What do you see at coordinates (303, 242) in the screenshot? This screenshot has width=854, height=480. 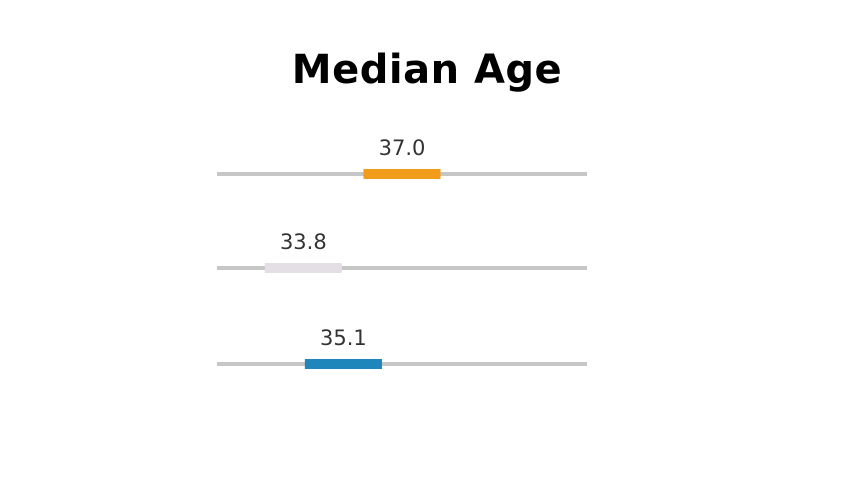 I see `value-label: 33.8` at bounding box center [303, 242].